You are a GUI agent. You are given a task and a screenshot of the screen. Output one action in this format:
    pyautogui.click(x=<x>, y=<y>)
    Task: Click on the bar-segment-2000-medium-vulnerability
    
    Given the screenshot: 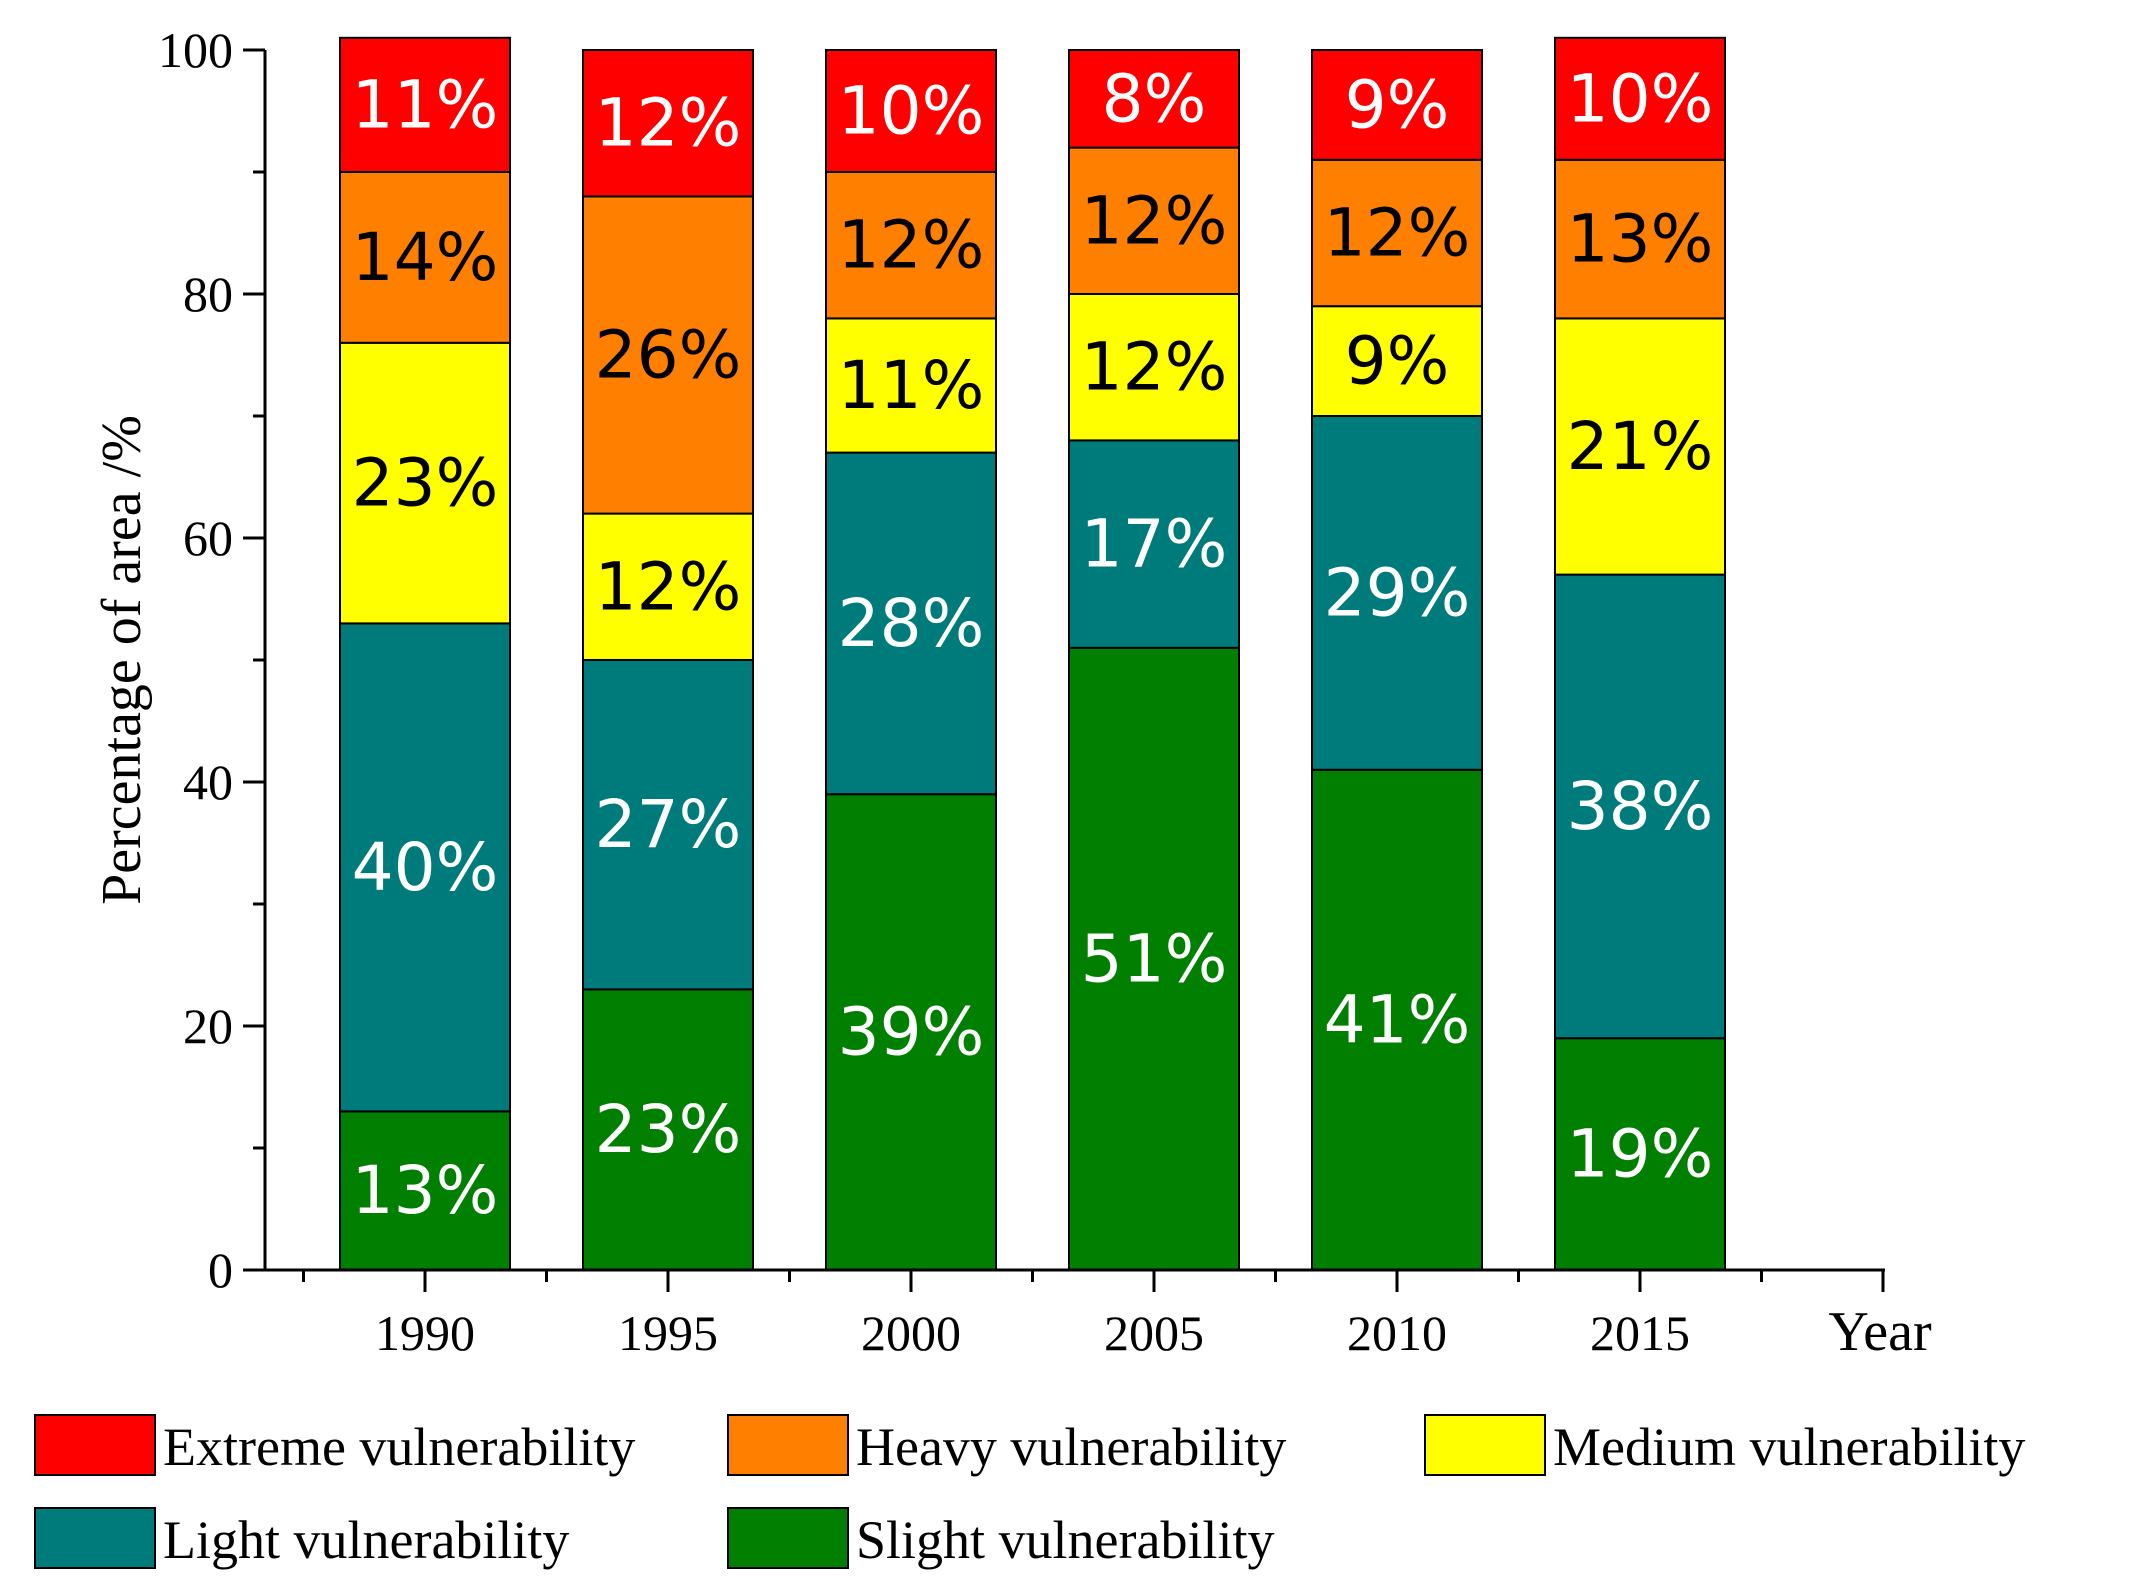 What is the action you would take?
    pyautogui.click(x=911, y=385)
    